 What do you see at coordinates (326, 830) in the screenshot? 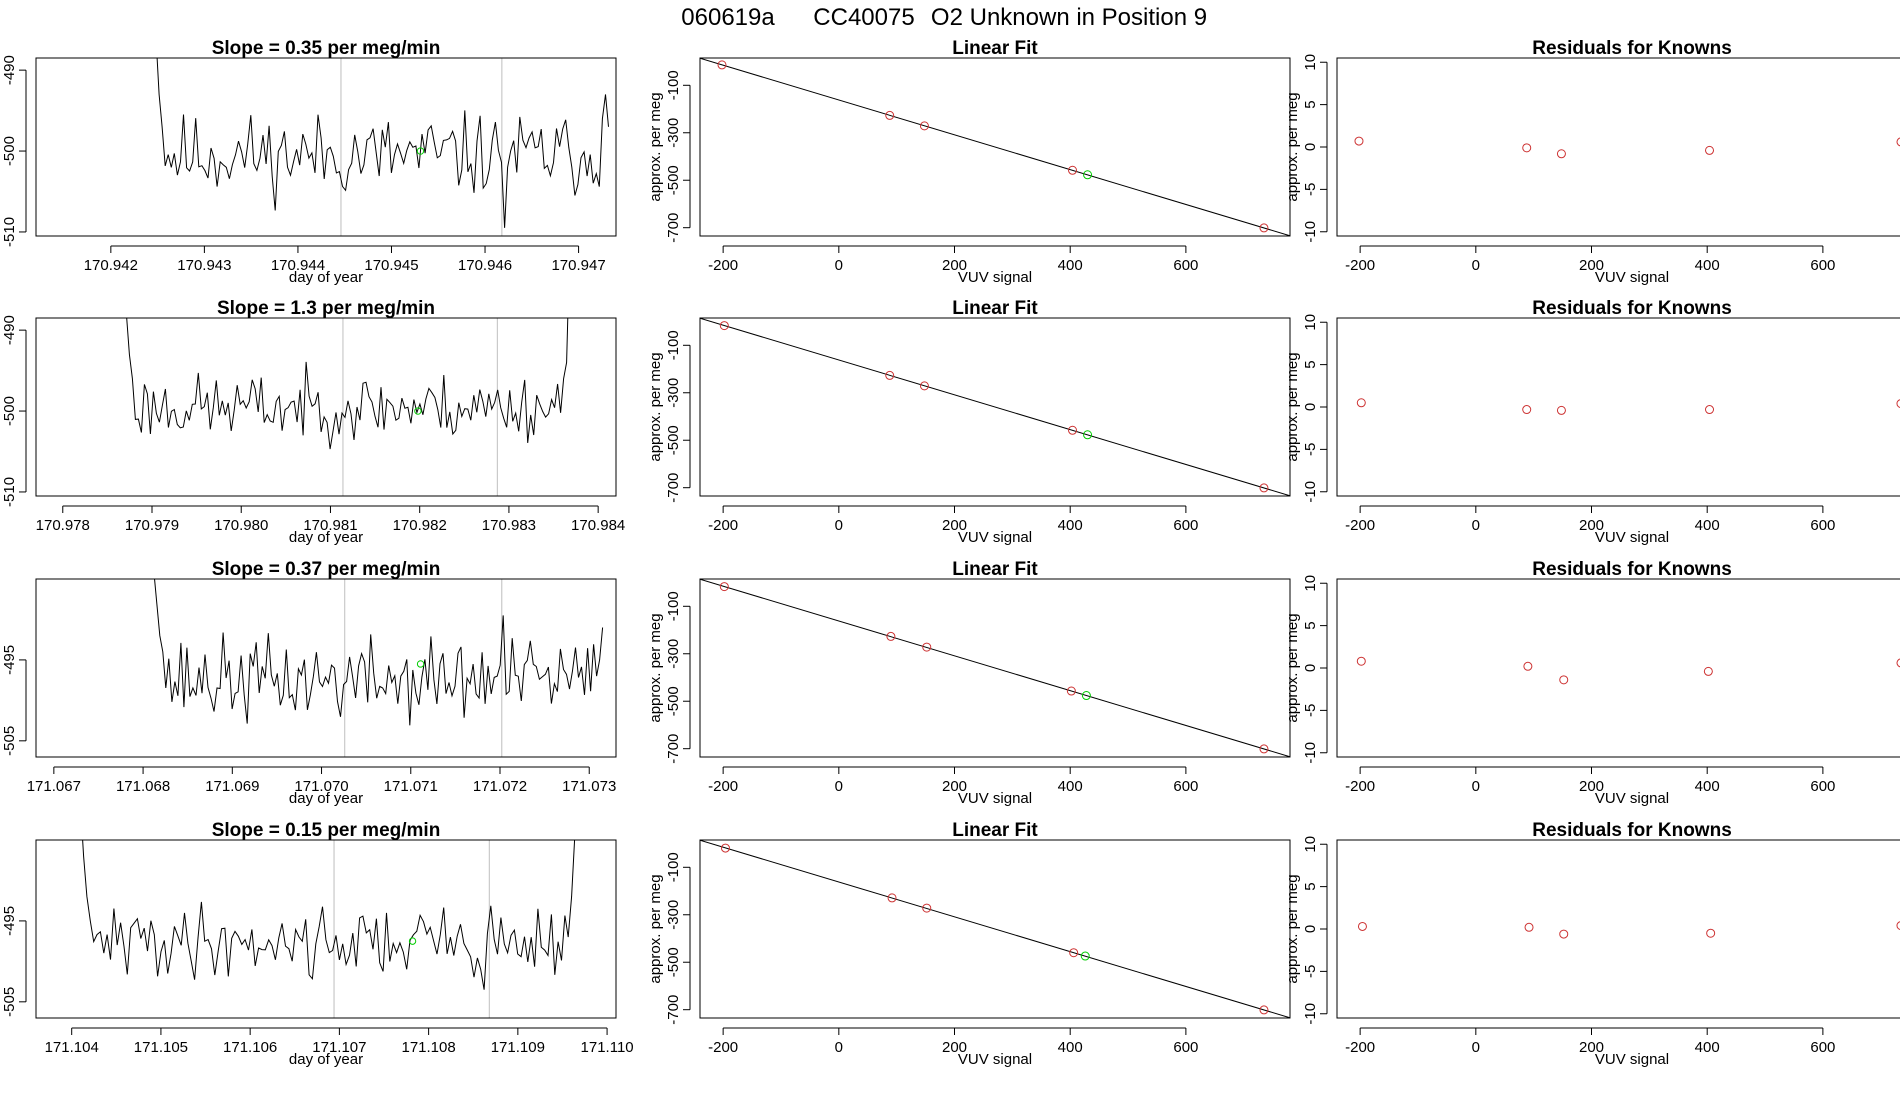
I see `panel-title: Slope = 0.15 per meg/min` at bounding box center [326, 830].